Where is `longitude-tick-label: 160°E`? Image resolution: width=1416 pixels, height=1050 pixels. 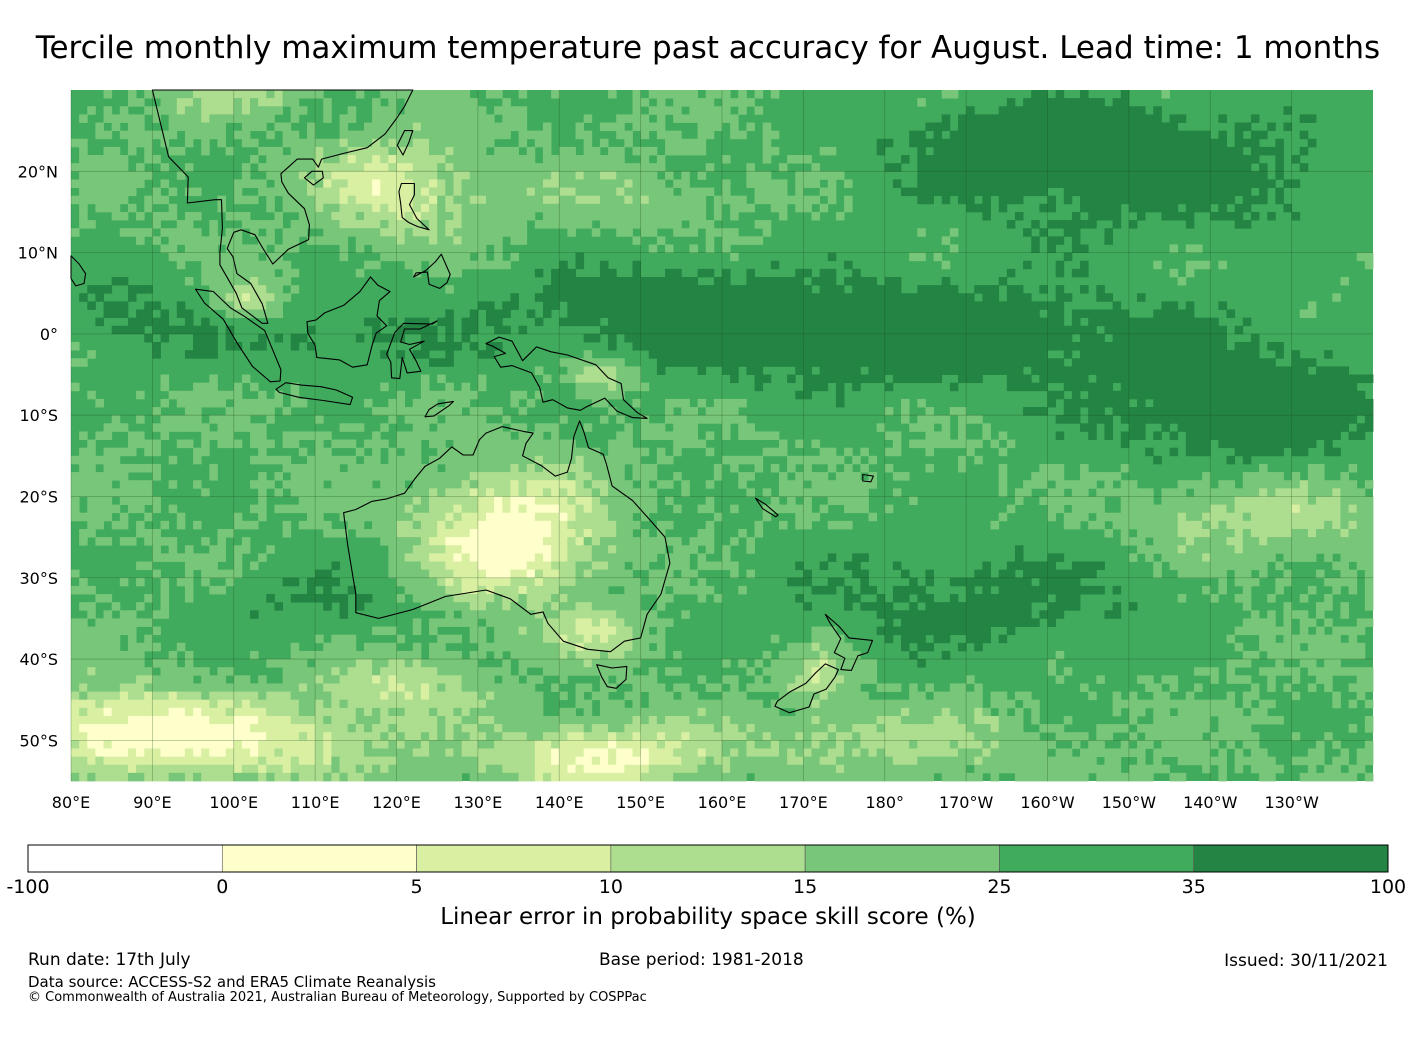 longitude-tick-label: 160°E is located at coordinates (722, 802).